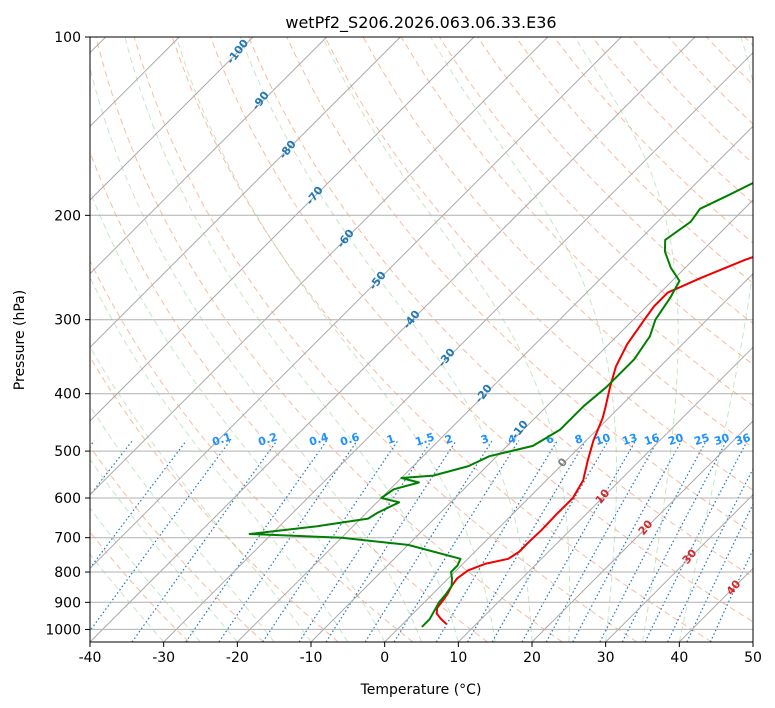  I want to click on line-label: 13, so click(630, 439).